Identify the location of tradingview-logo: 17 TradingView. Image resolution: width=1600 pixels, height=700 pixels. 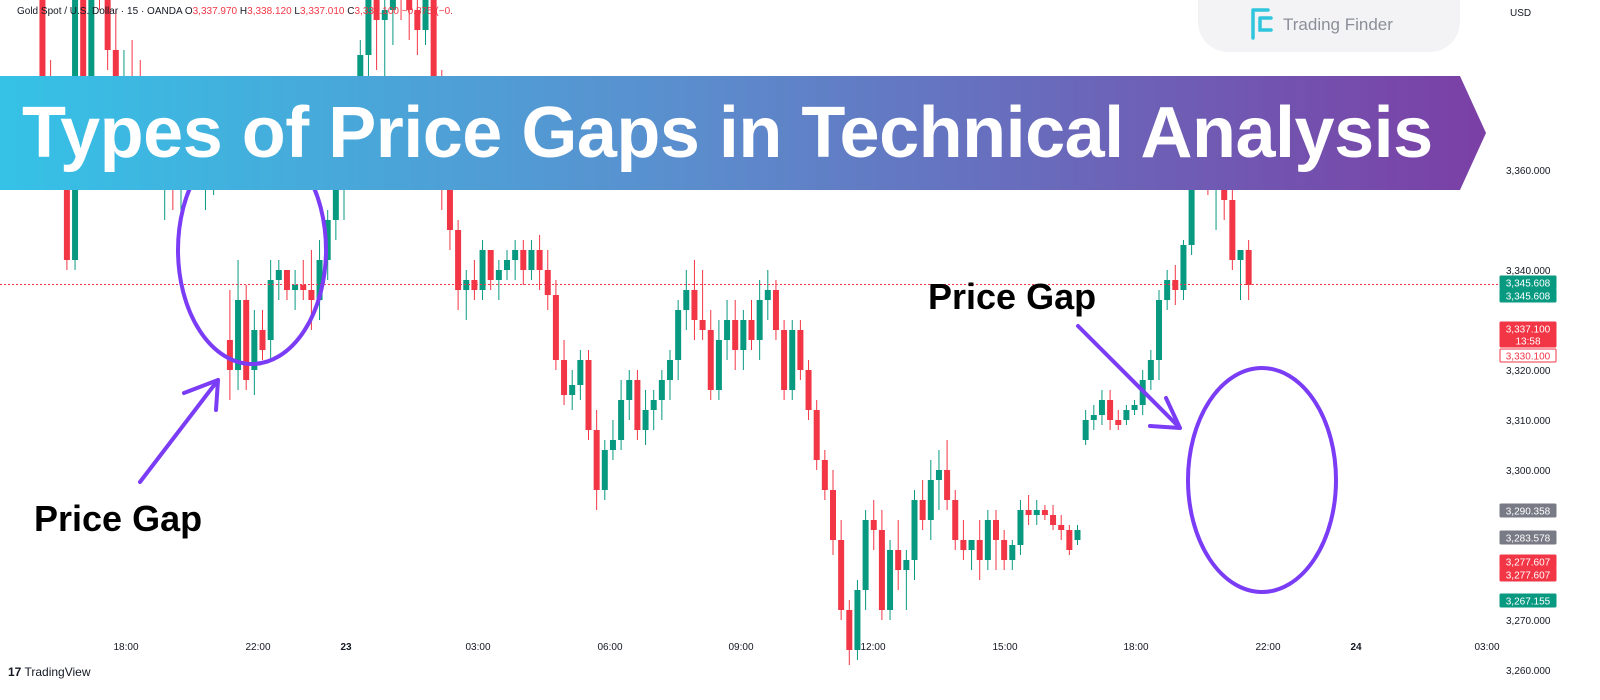
(49, 672).